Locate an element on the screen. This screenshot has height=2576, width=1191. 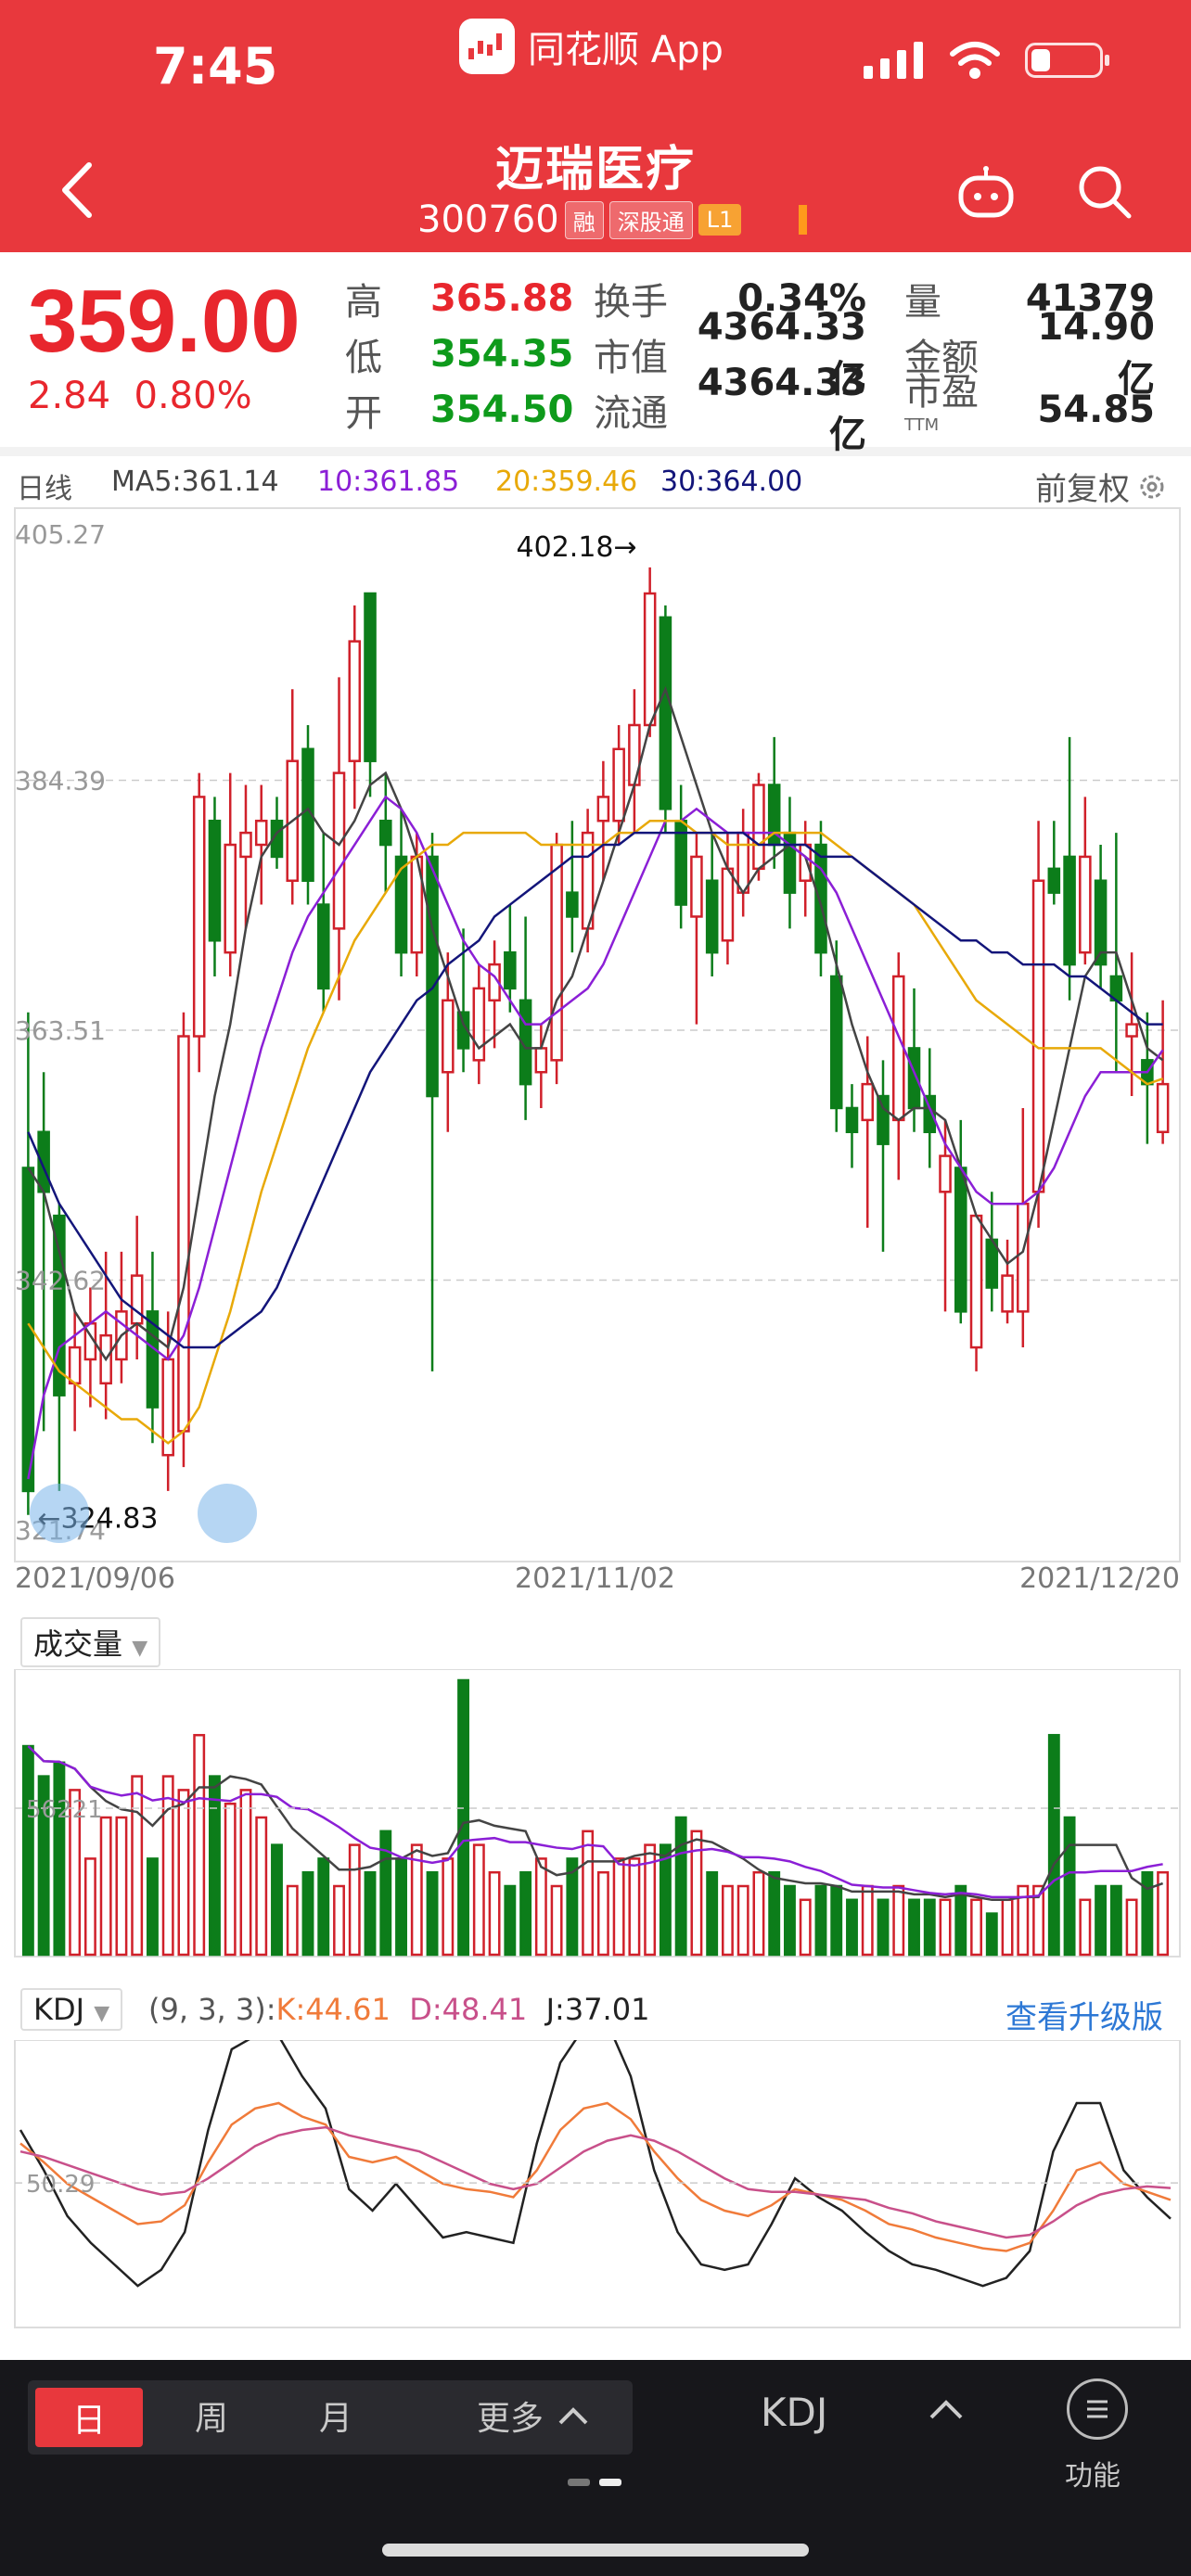
quote-label: 金额 is located at coordinates (942, 358).